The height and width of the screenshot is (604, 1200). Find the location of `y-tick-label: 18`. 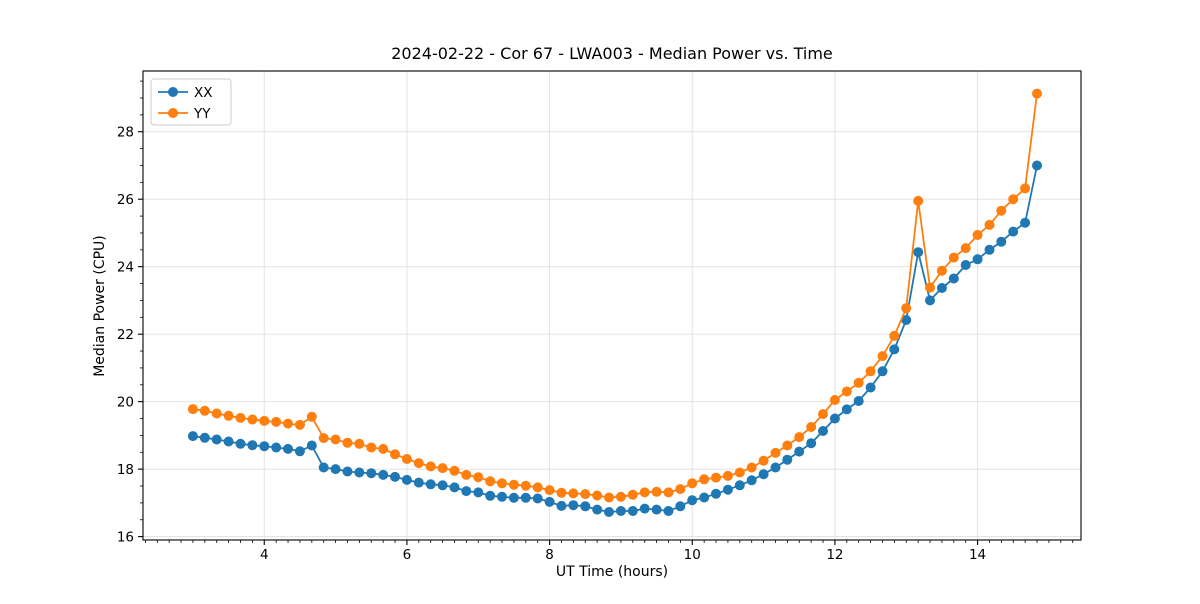

y-tick-label: 18 is located at coordinates (125, 470).